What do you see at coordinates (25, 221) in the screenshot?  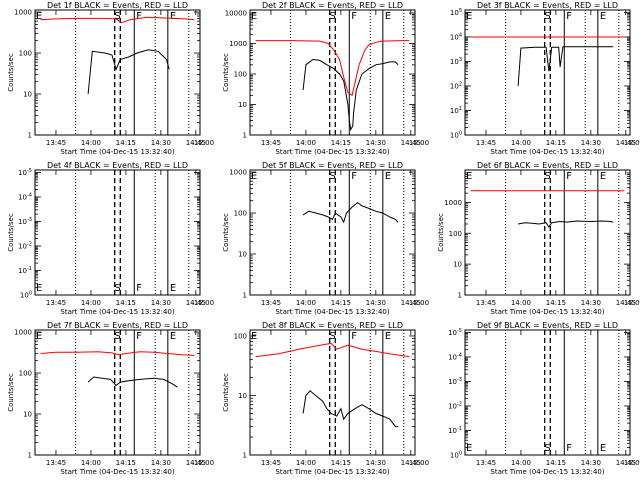 I see `y-tick-label: 10⁻³` at bounding box center [25, 221].